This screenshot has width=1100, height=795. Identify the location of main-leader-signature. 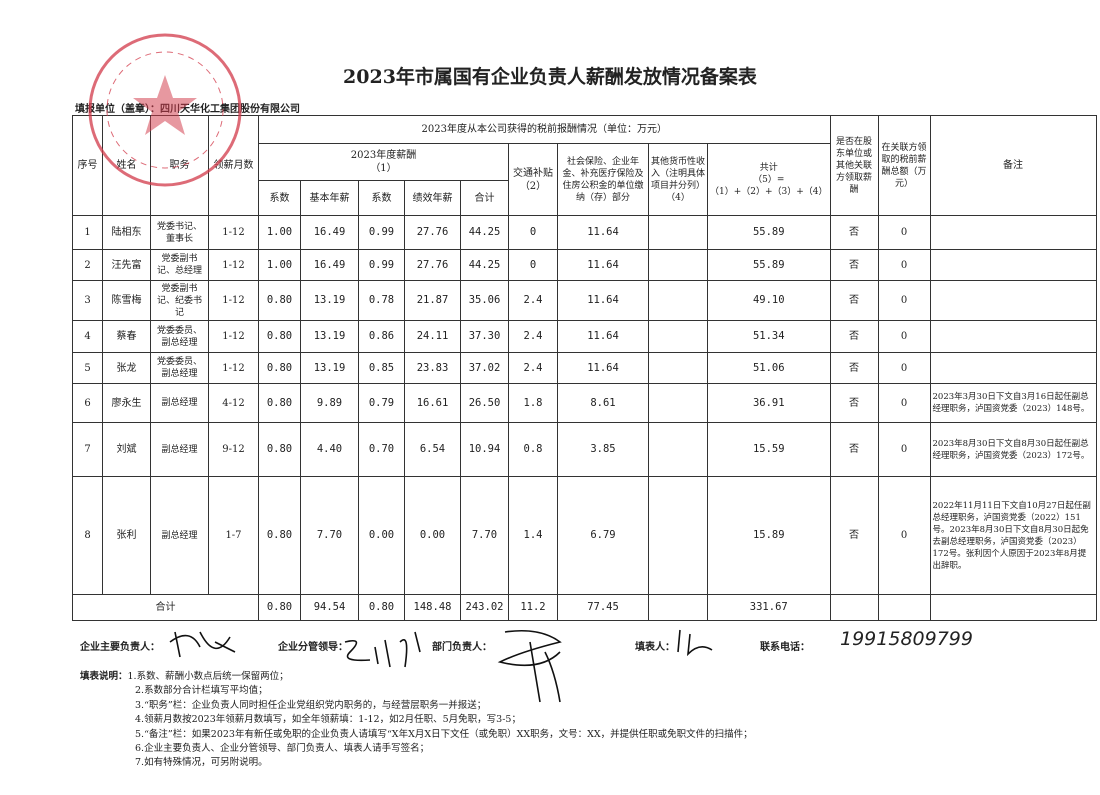
(202, 644).